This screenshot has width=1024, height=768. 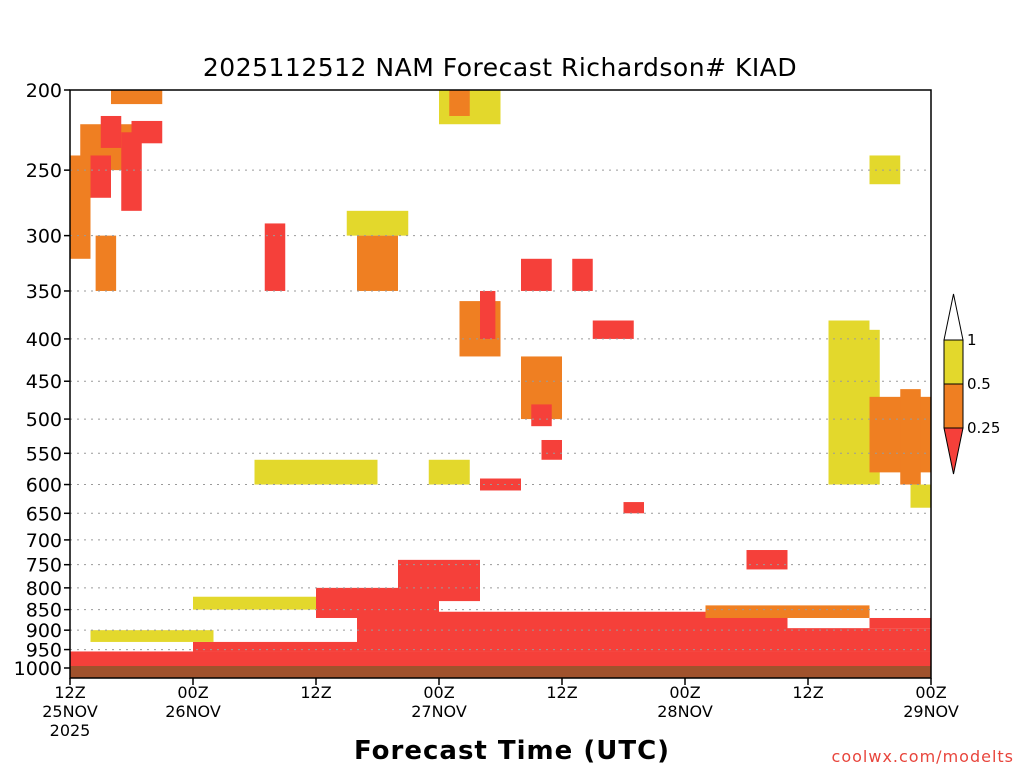 I want to click on y-tick-label-350: 350, so click(x=44, y=292).